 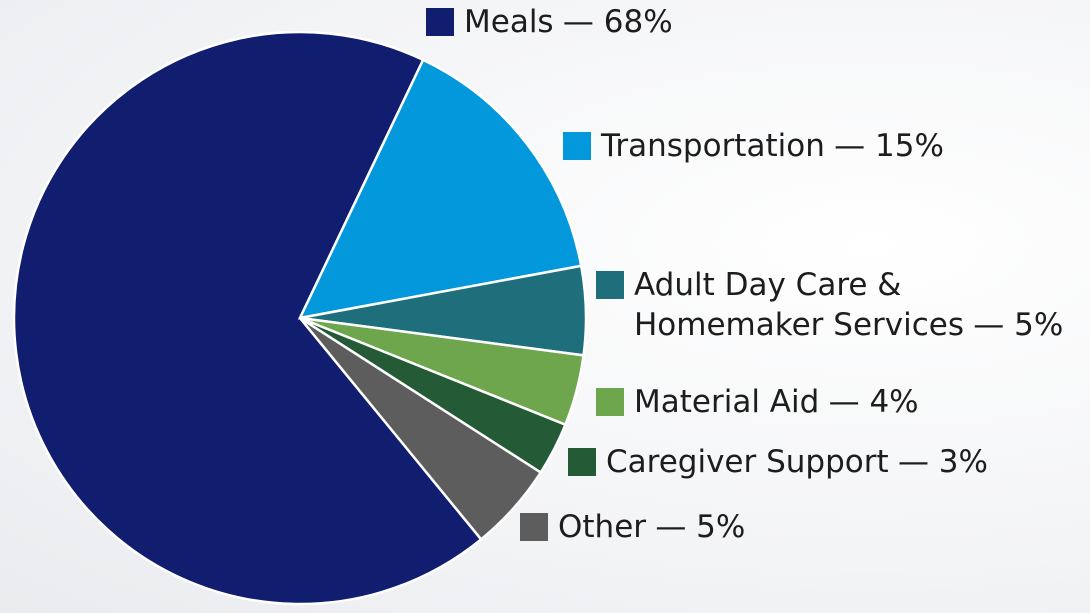 I want to click on value-label: — 4%, so click(x=873, y=402).